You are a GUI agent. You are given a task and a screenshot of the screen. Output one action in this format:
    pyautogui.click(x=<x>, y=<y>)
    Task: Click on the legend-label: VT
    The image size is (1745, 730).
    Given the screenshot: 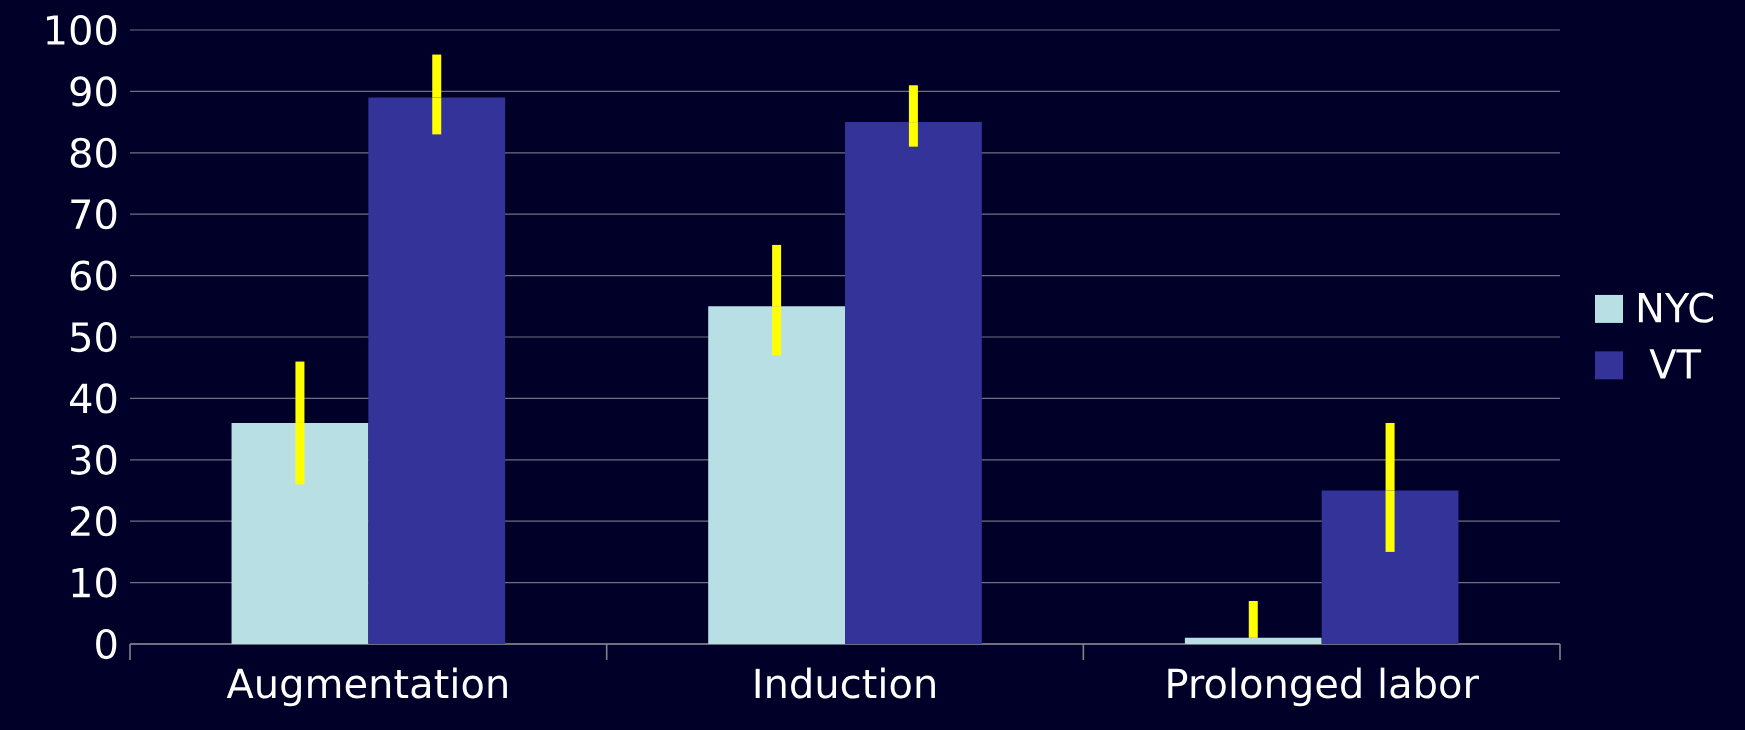 What is the action you would take?
    pyautogui.click(x=1675, y=364)
    